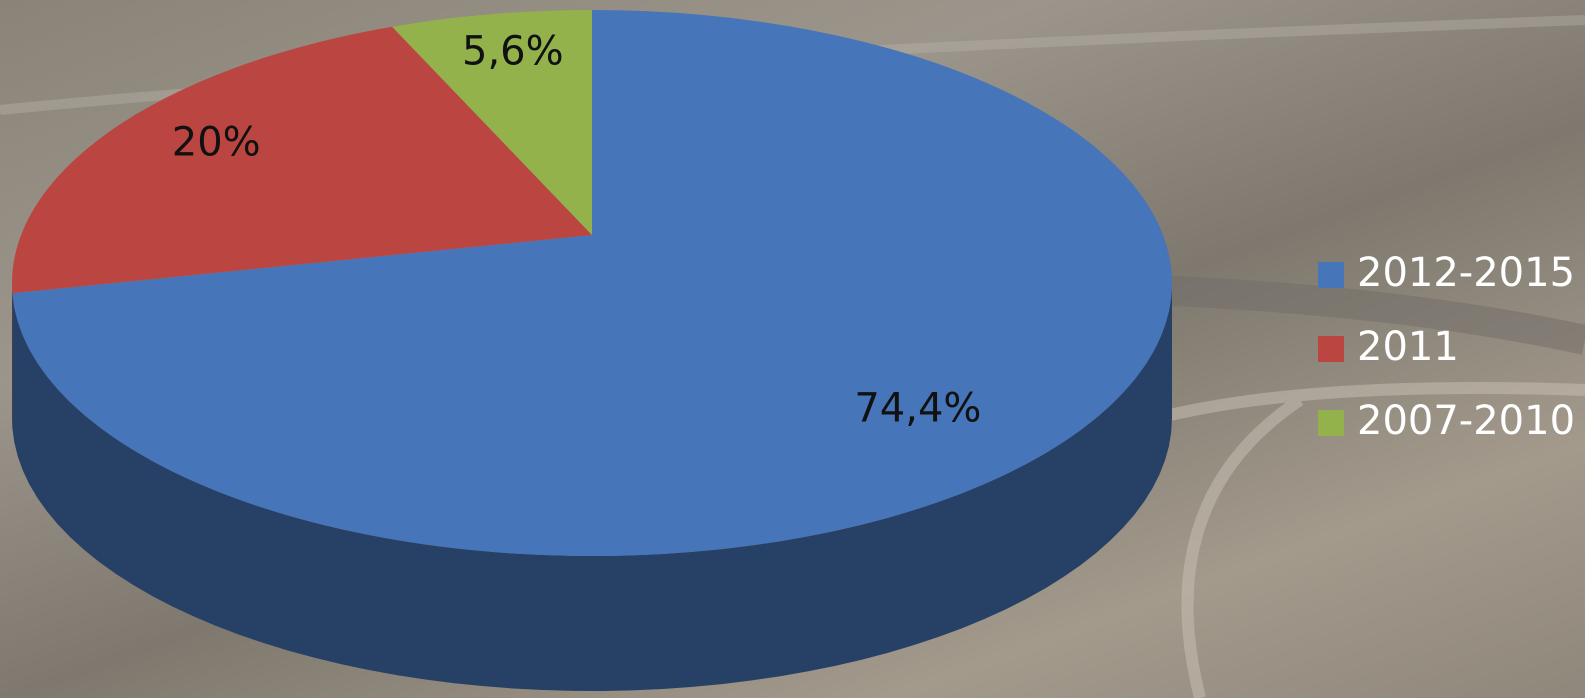 The height and width of the screenshot is (698, 1585). I want to click on data-label: 74,4%, so click(917, 409).